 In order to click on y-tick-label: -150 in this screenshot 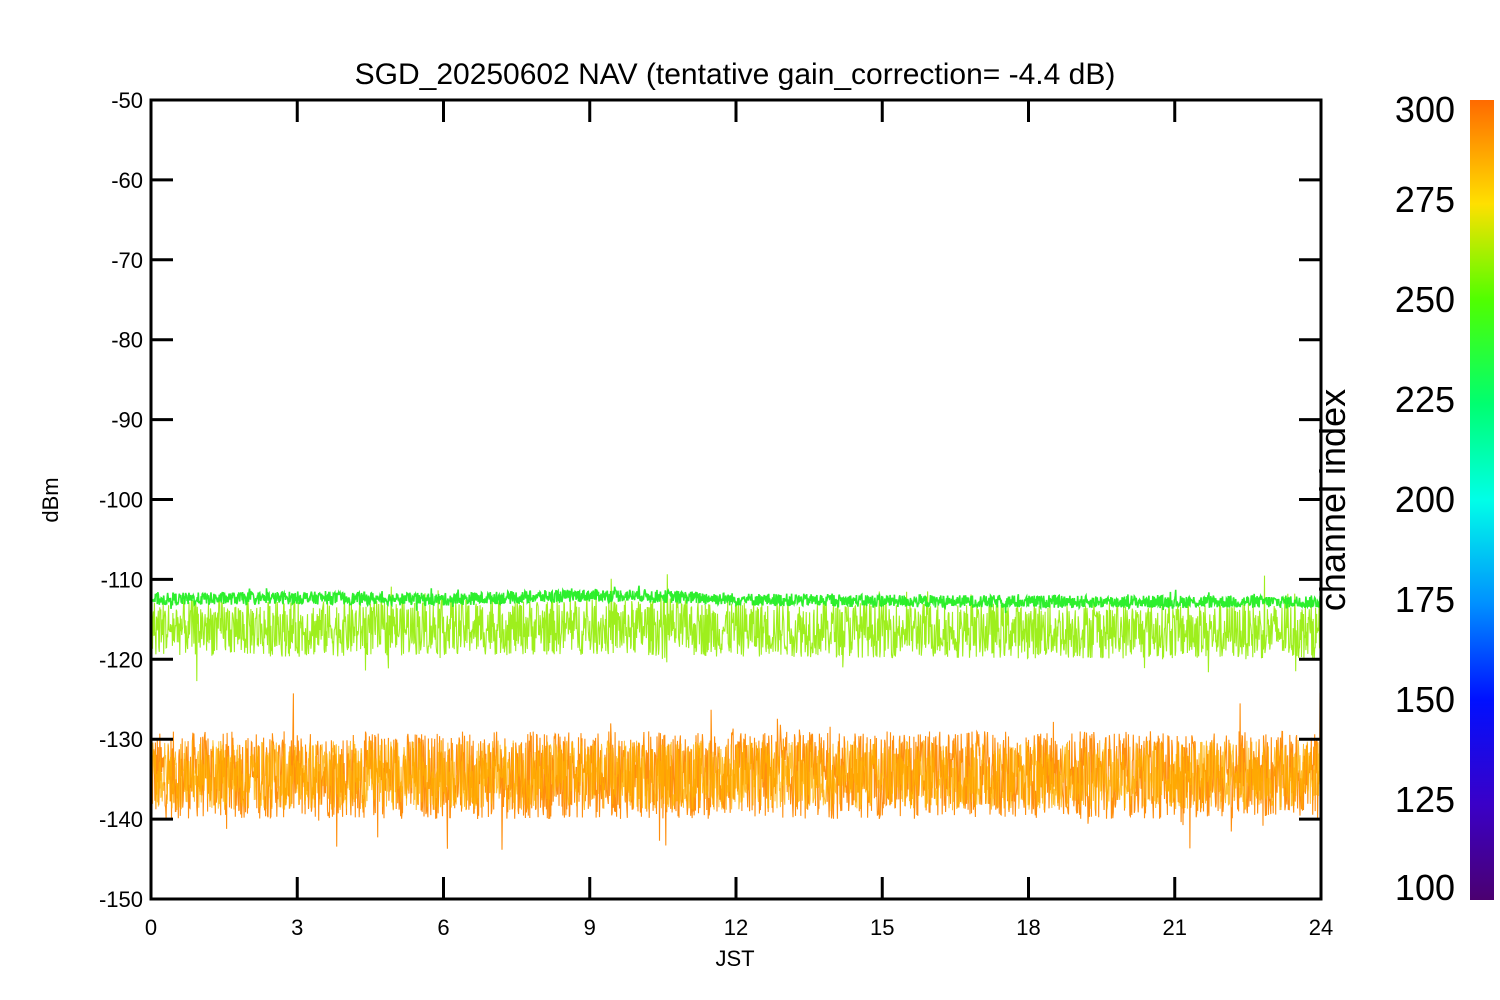, I will do `click(121, 899)`.